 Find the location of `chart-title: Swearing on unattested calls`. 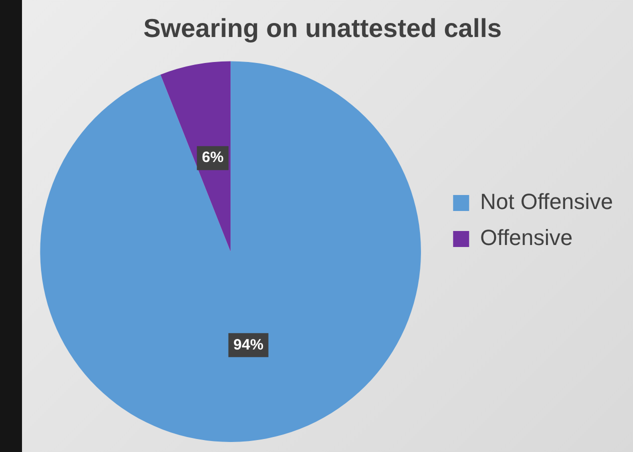

chart-title: Swearing on unattested calls is located at coordinates (322, 27).